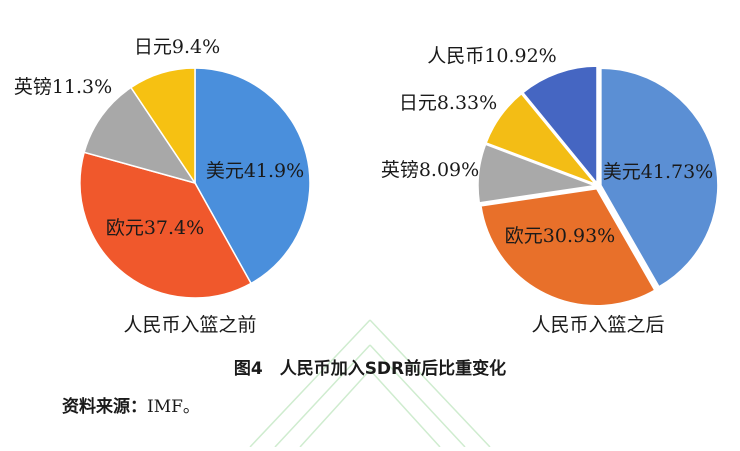 Image resolution: width=740 pixels, height=451 pixels. Describe the element at coordinates (274, 171) in the screenshot. I see `value-label: 41.9%` at that location.